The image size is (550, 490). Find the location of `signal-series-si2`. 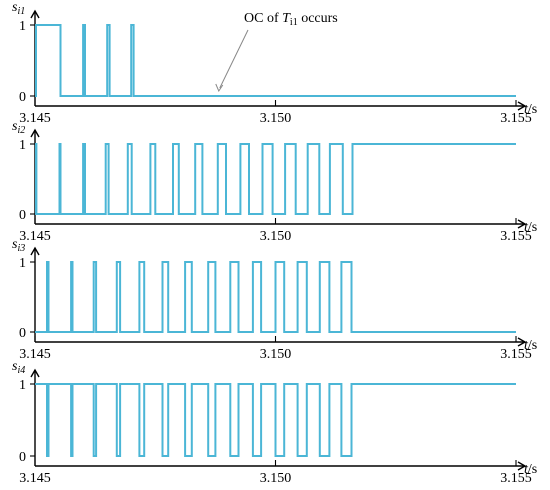

signal-series-si2 is located at coordinates (275, 179).